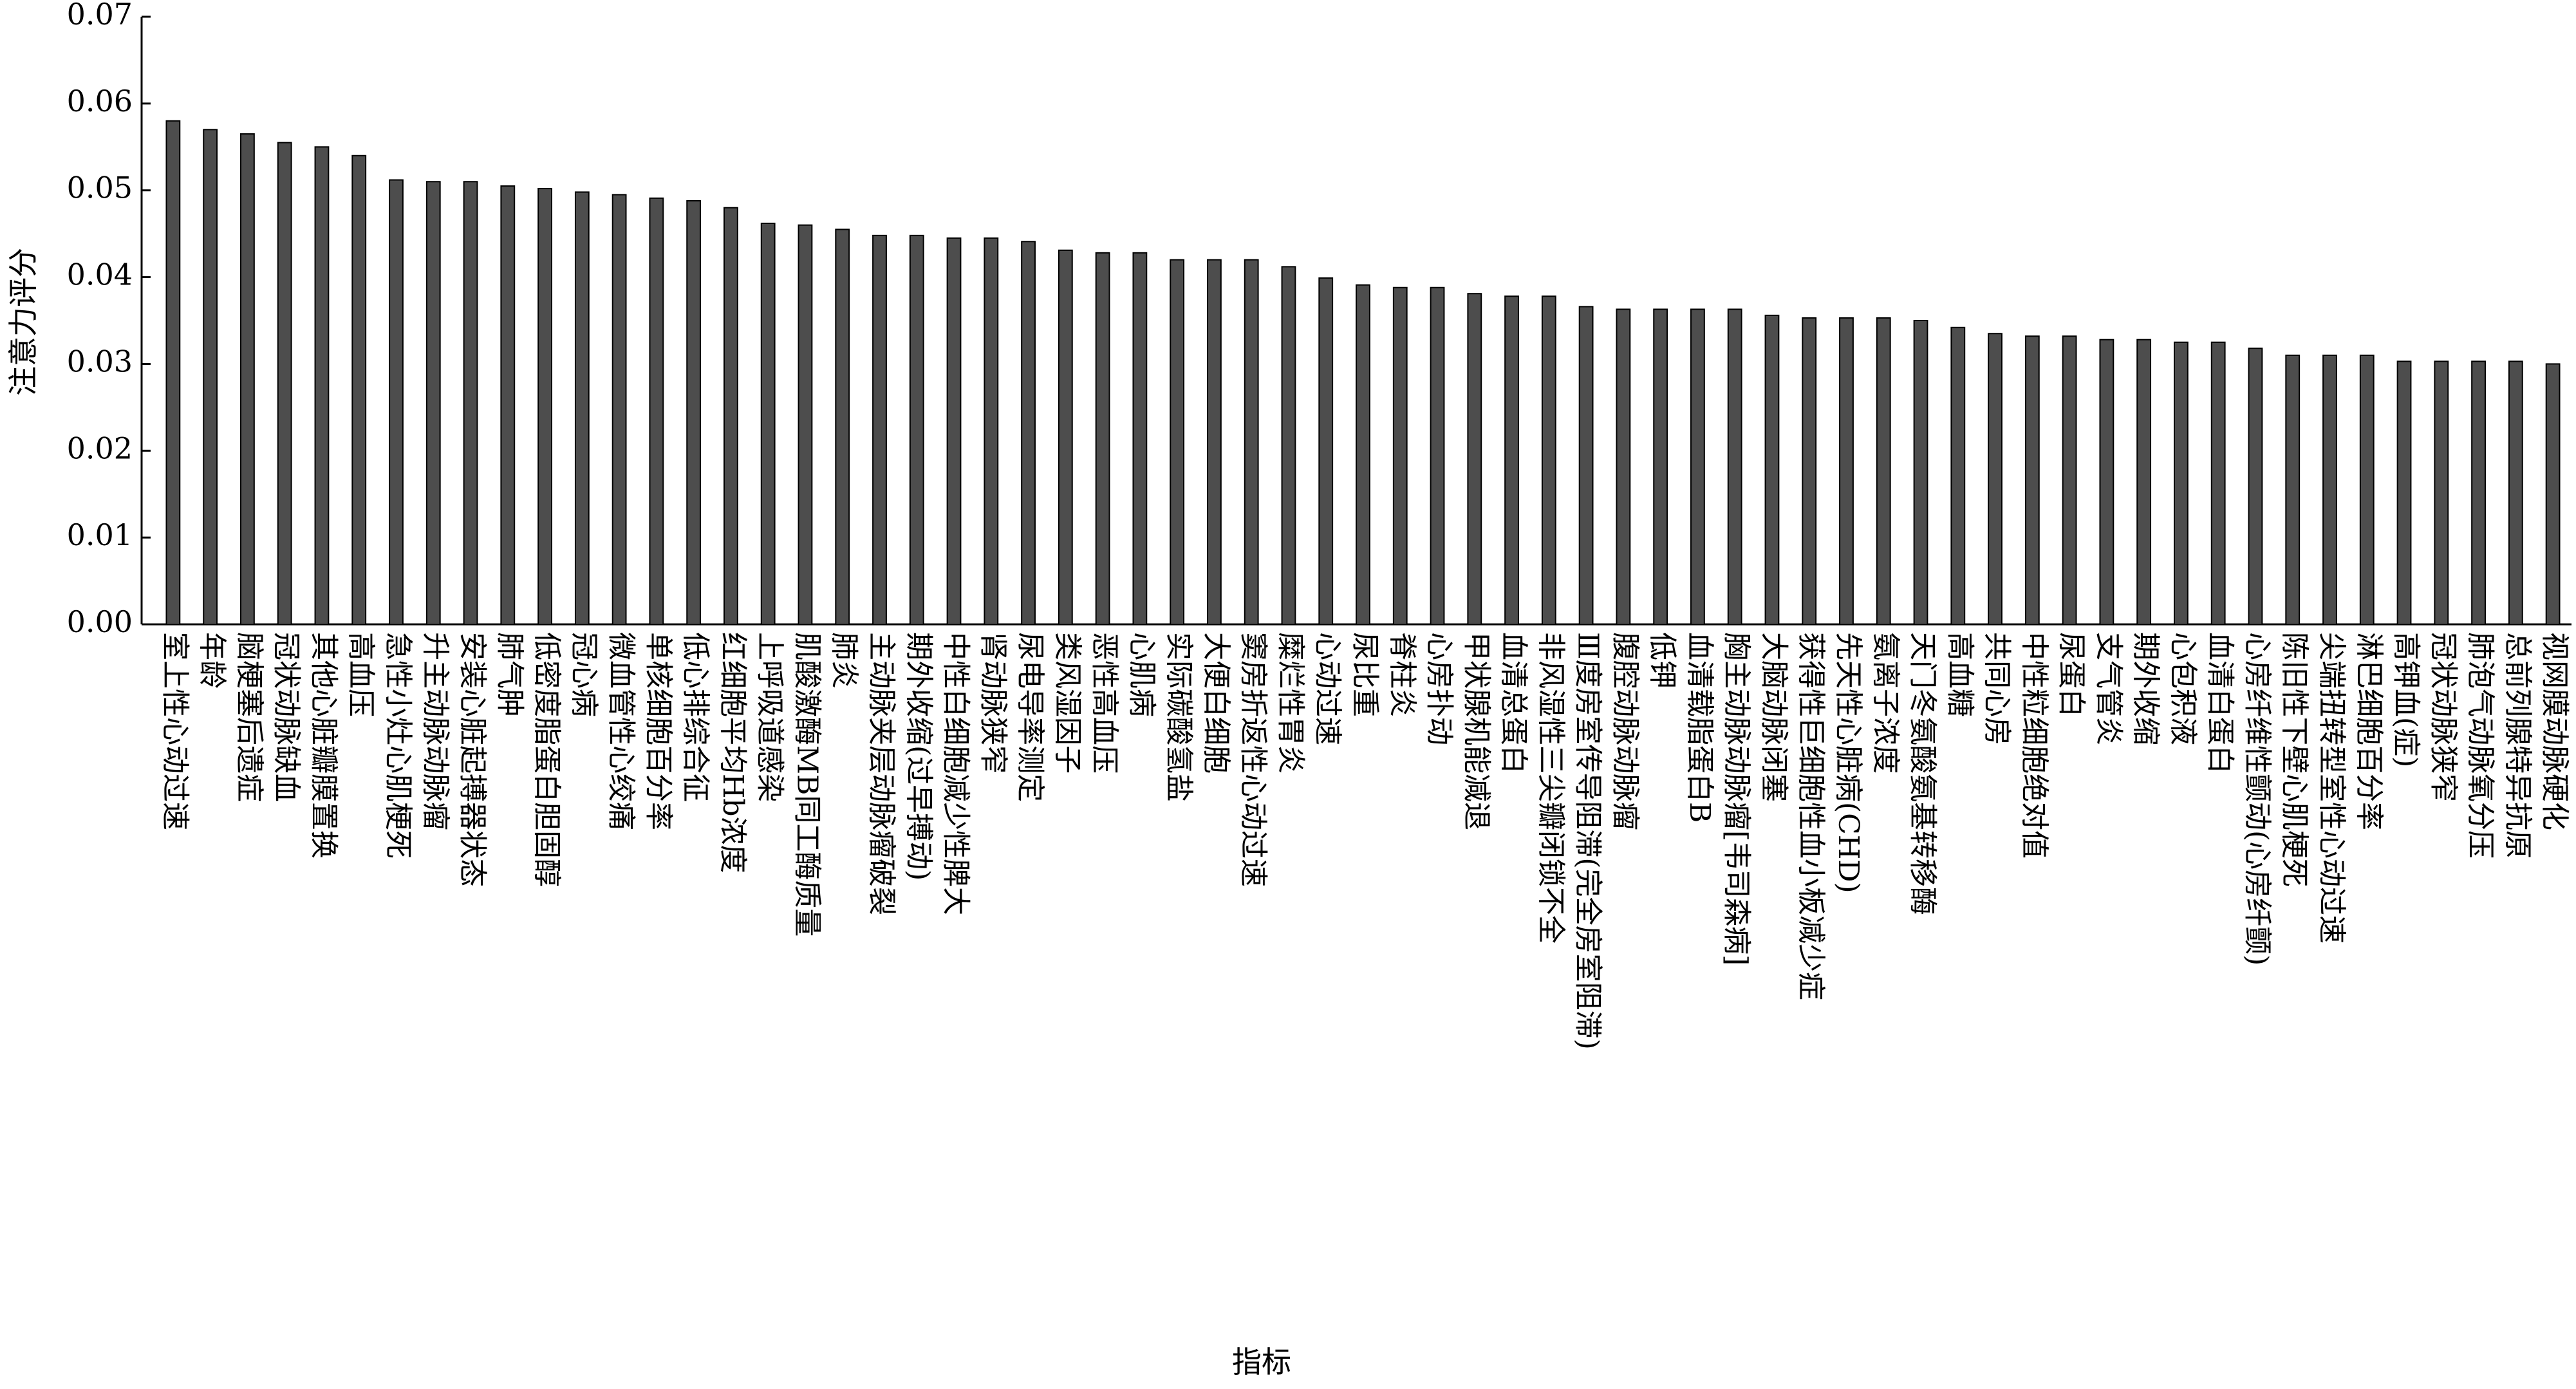 This screenshot has width=2576, height=1389. I want to click on x-tick-label: 肺气肿, so click(509, 674).